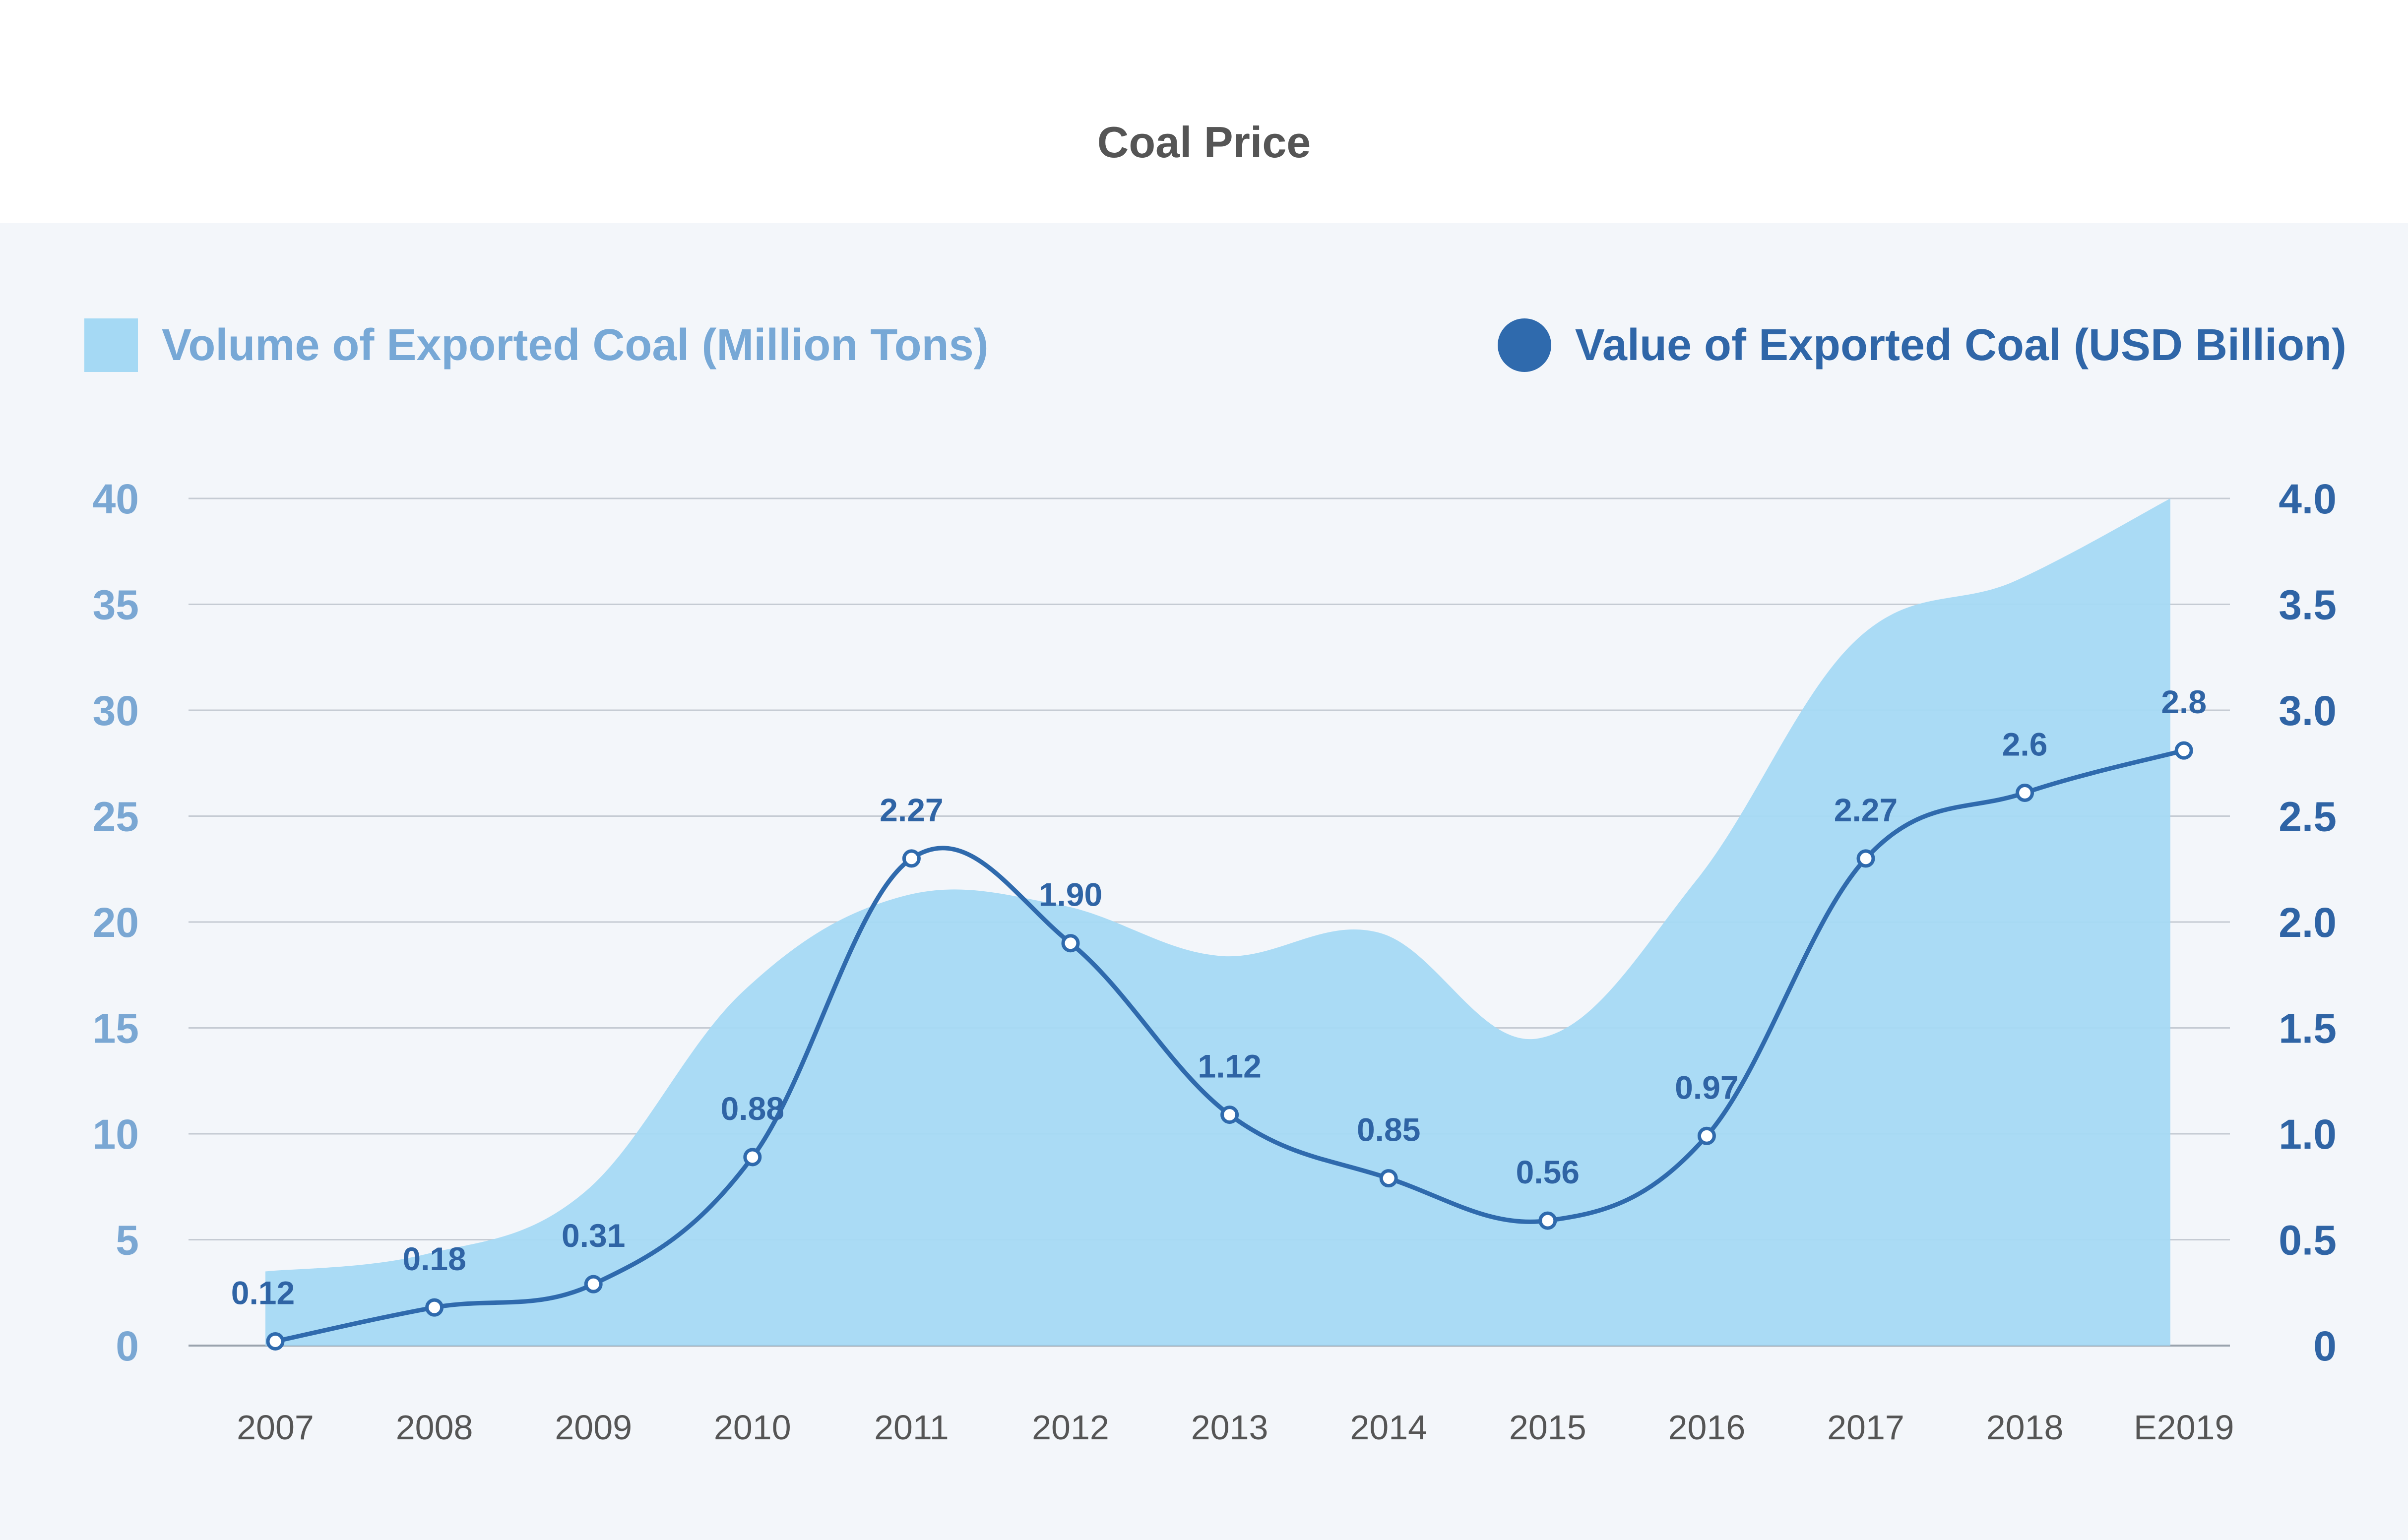  I want to click on left-axis-tick-label: 5, so click(127, 1240).